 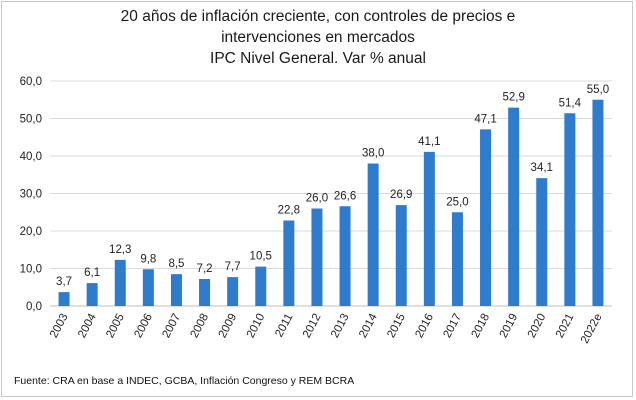 I want to click on x-tick-label: 2004, so click(x=87, y=325).